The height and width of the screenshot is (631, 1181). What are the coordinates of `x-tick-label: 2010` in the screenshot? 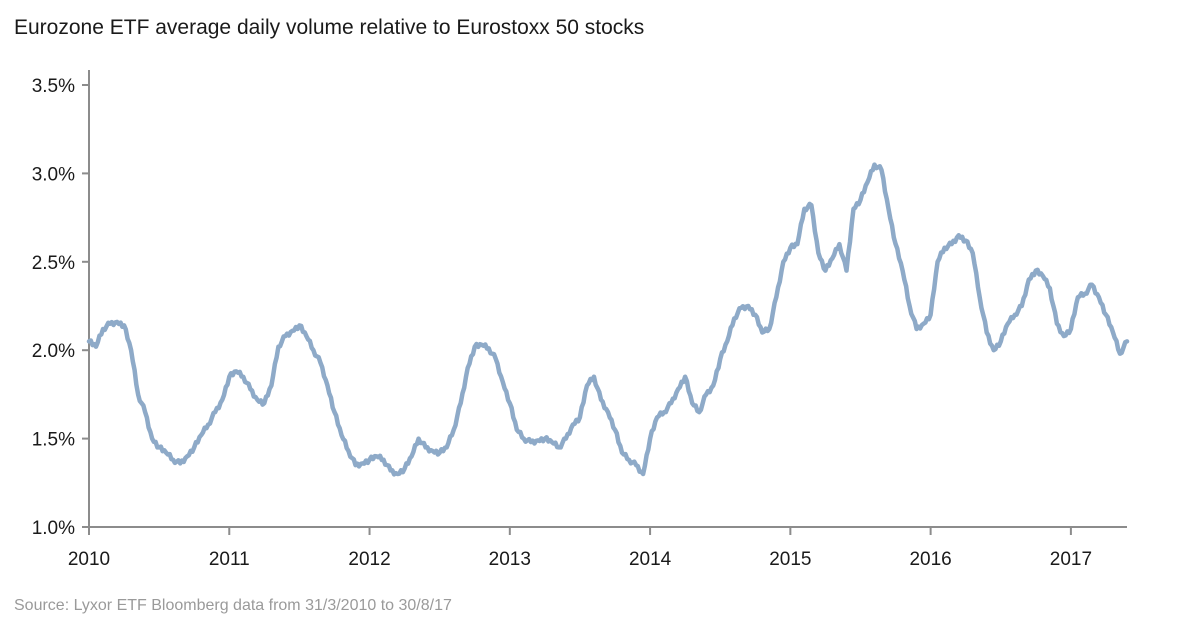 It's located at (89, 559).